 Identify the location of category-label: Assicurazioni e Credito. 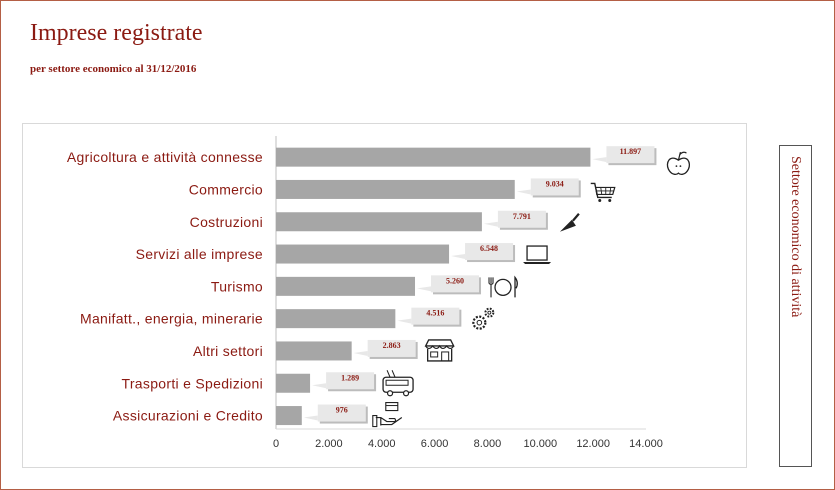
(188, 416).